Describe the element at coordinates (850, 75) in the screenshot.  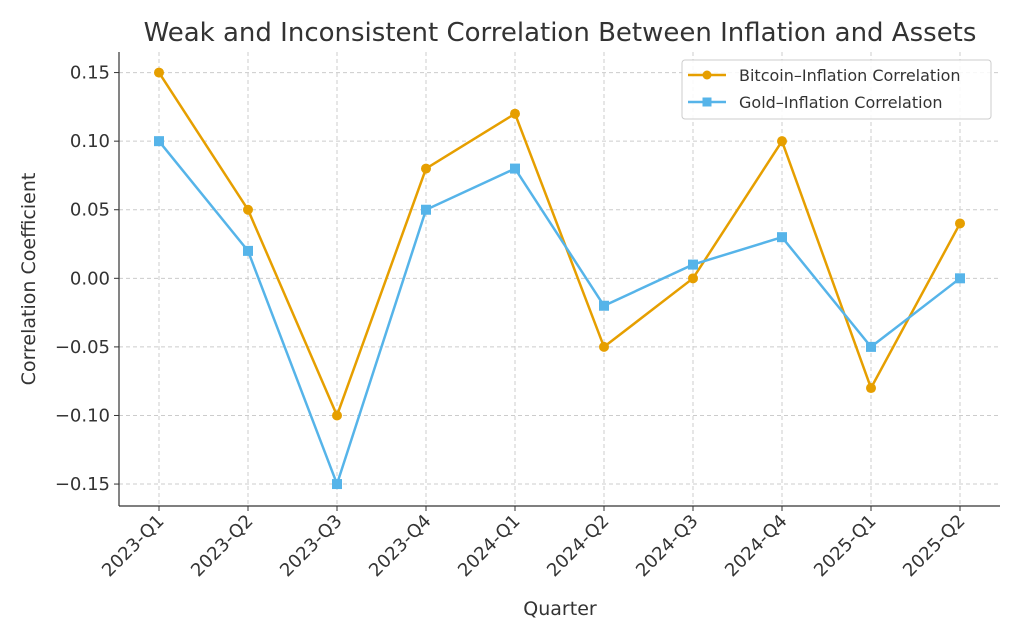
I see `legend-label-bitcoin: Bitcoin–Inflation Correlation` at that location.